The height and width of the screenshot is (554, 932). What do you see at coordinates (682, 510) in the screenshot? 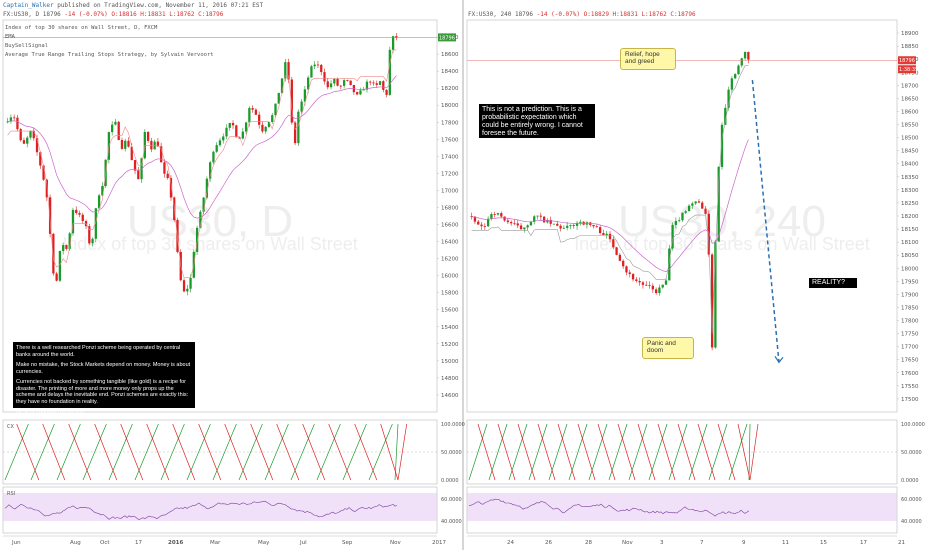
I see `pane-frame` at bounding box center [682, 510].